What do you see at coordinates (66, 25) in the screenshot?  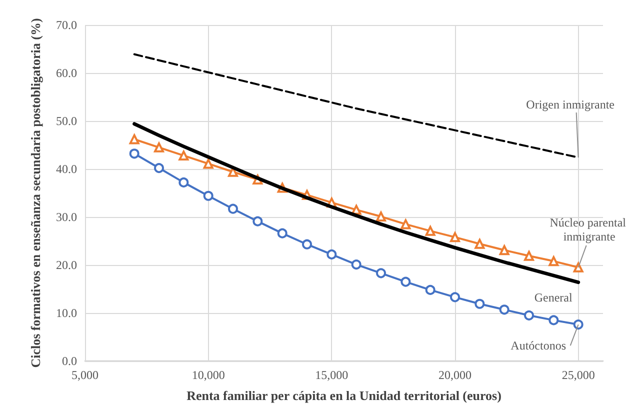 I see `y-tick-label: 70.0` at bounding box center [66, 25].